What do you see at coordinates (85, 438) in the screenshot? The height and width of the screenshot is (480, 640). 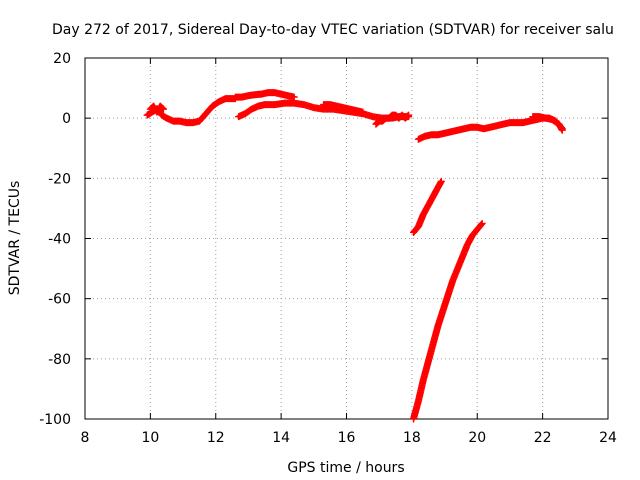 I see `x-tick-label: 8` at bounding box center [85, 438].